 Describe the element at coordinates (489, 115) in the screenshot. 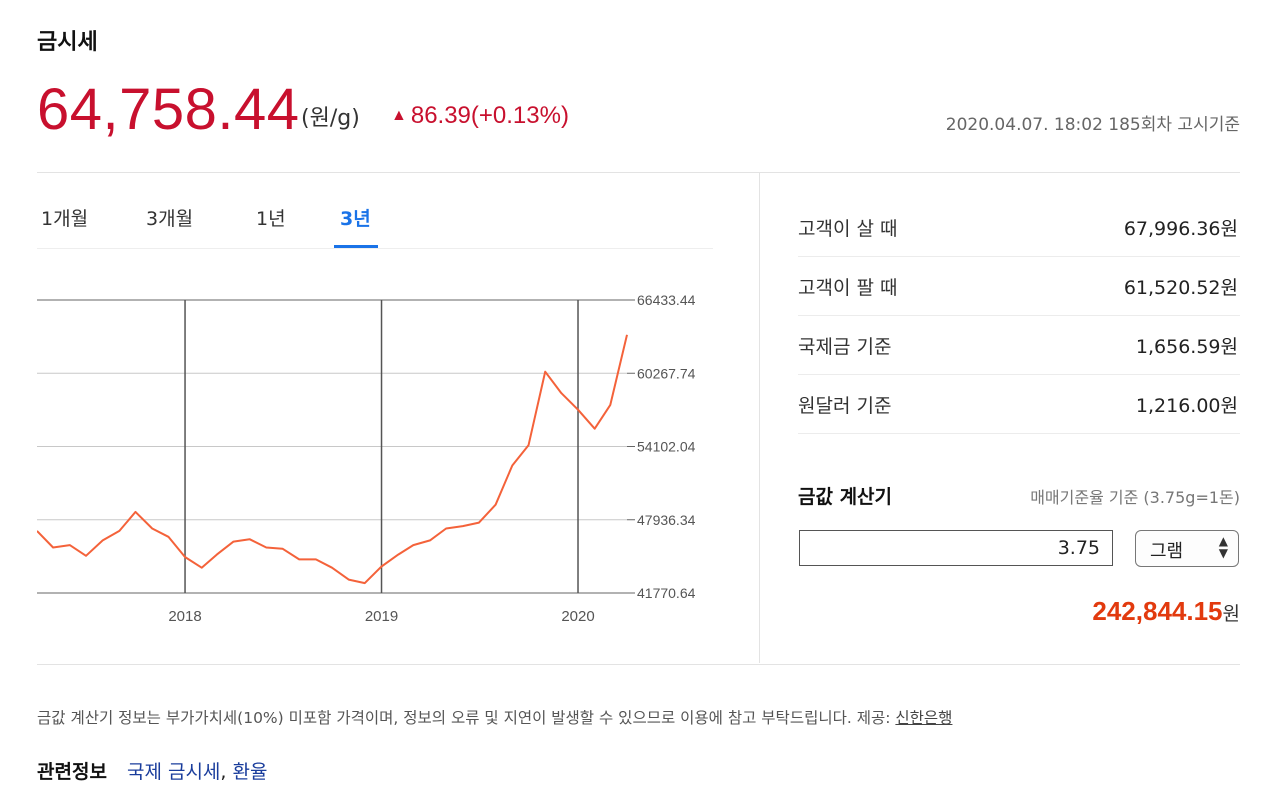

I see `price-change-value: 86.39(+0.13%)` at that location.